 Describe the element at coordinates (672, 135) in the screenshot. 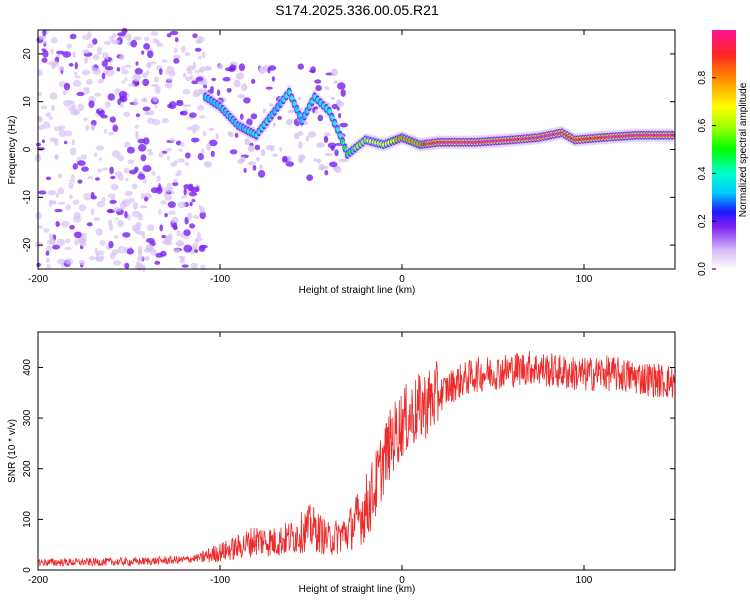

I see `ridge-core` at that location.